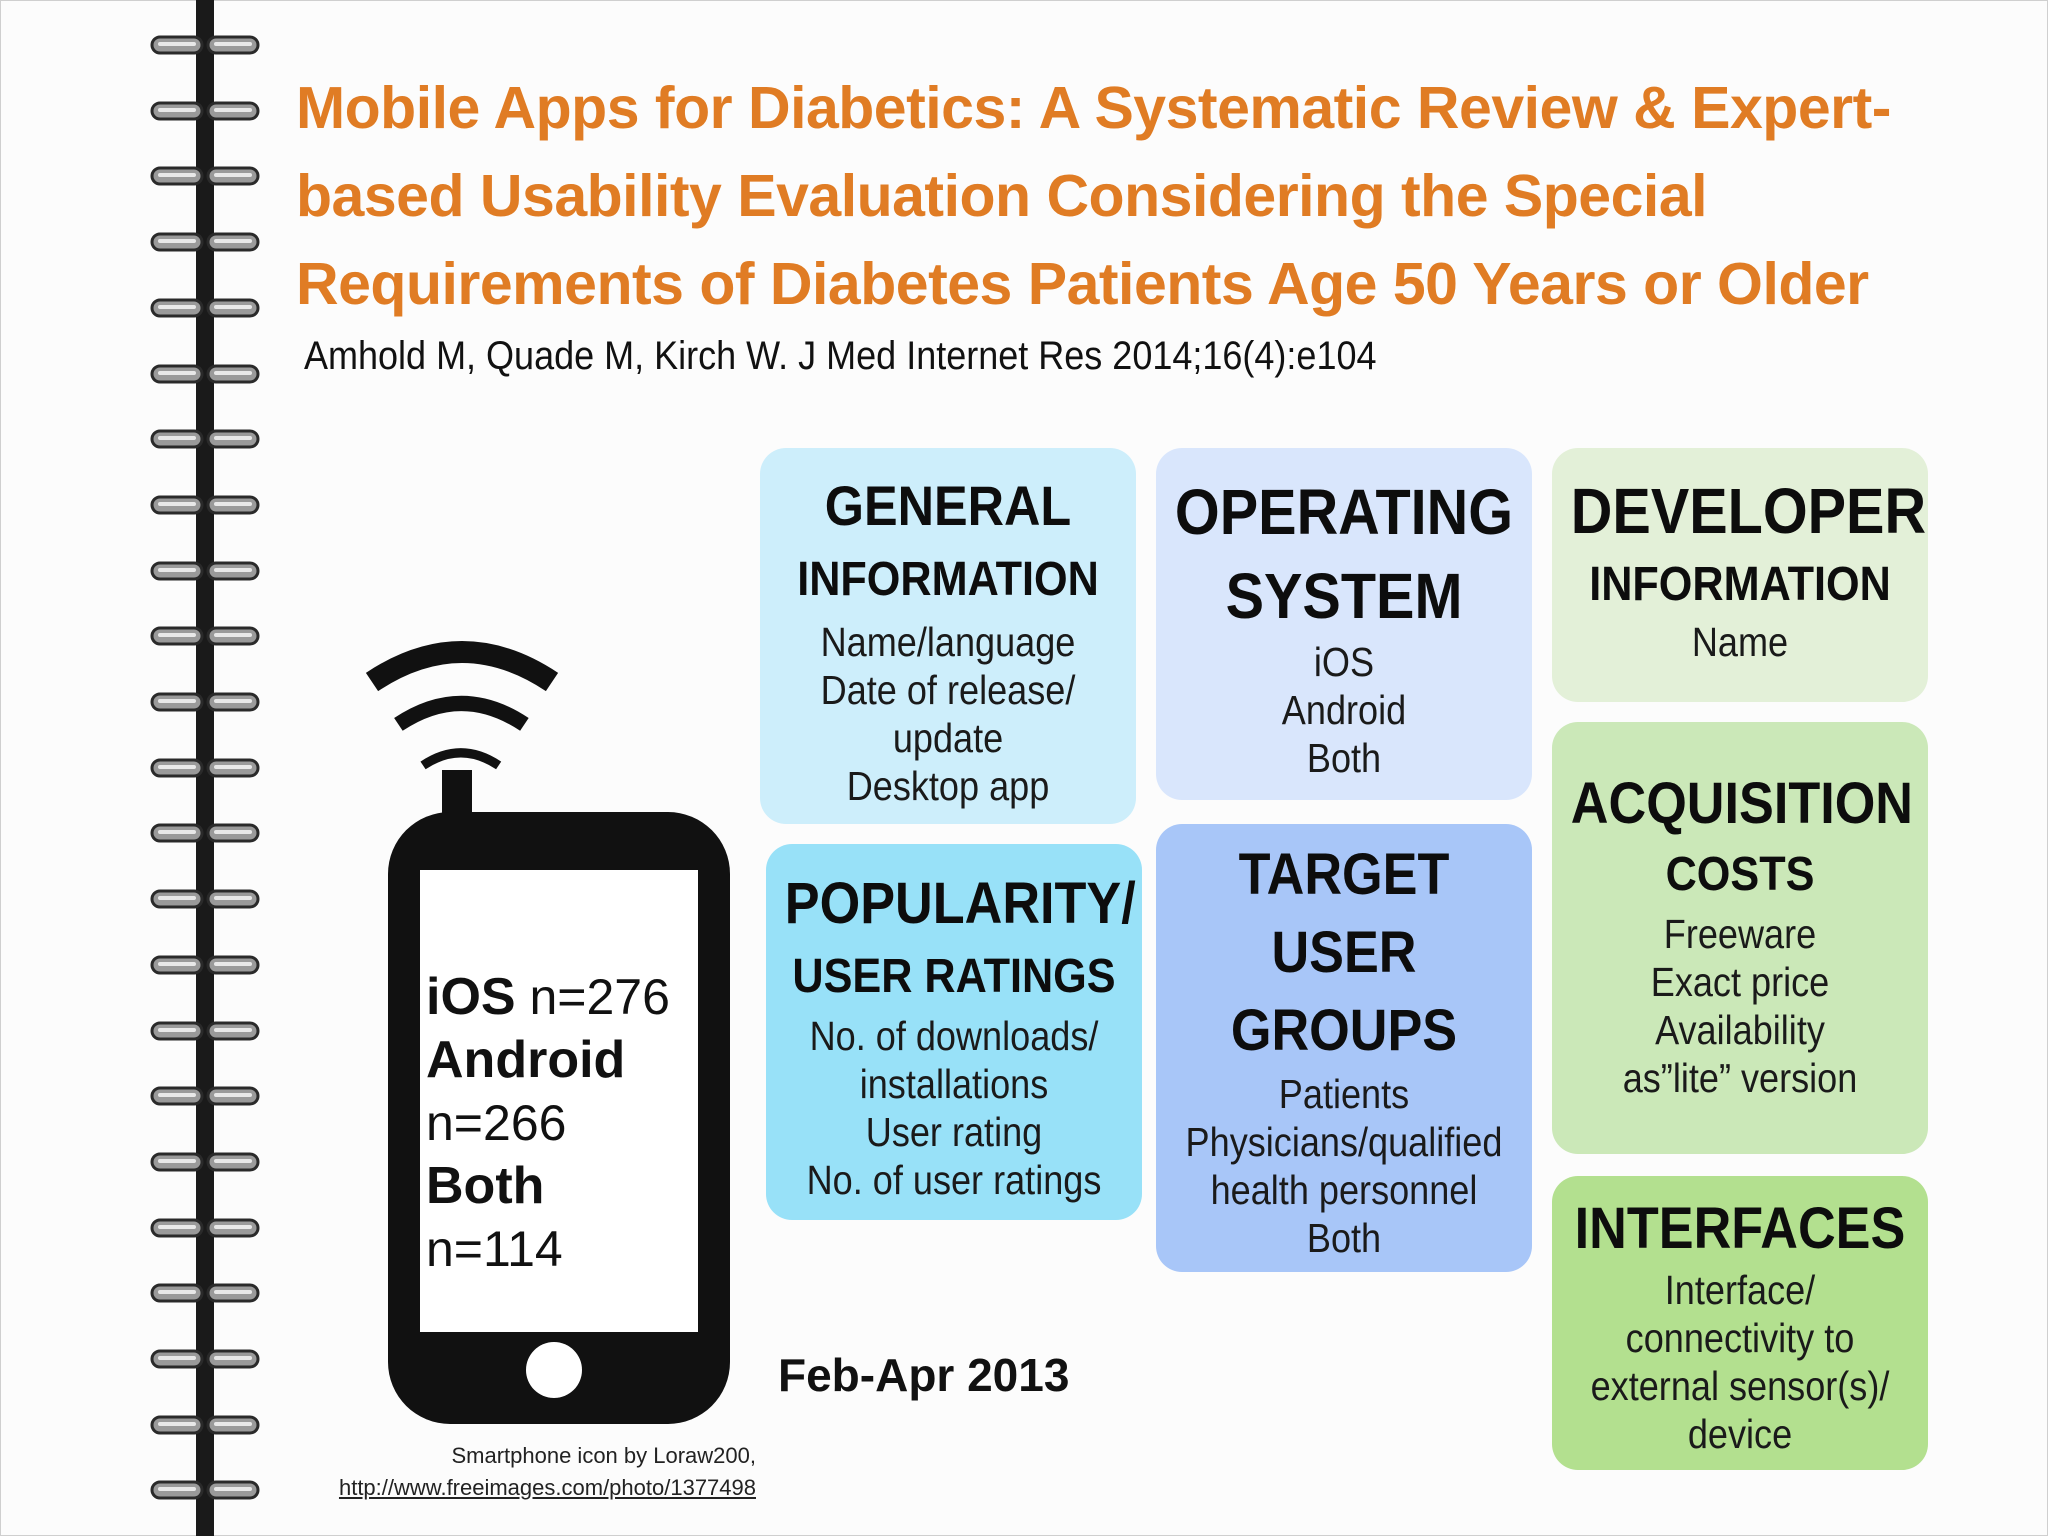 The image size is (2048, 1536). What do you see at coordinates (1344, 1142) in the screenshot?
I see `card-item: Physicians/qualified` at bounding box center [1344, 1142].